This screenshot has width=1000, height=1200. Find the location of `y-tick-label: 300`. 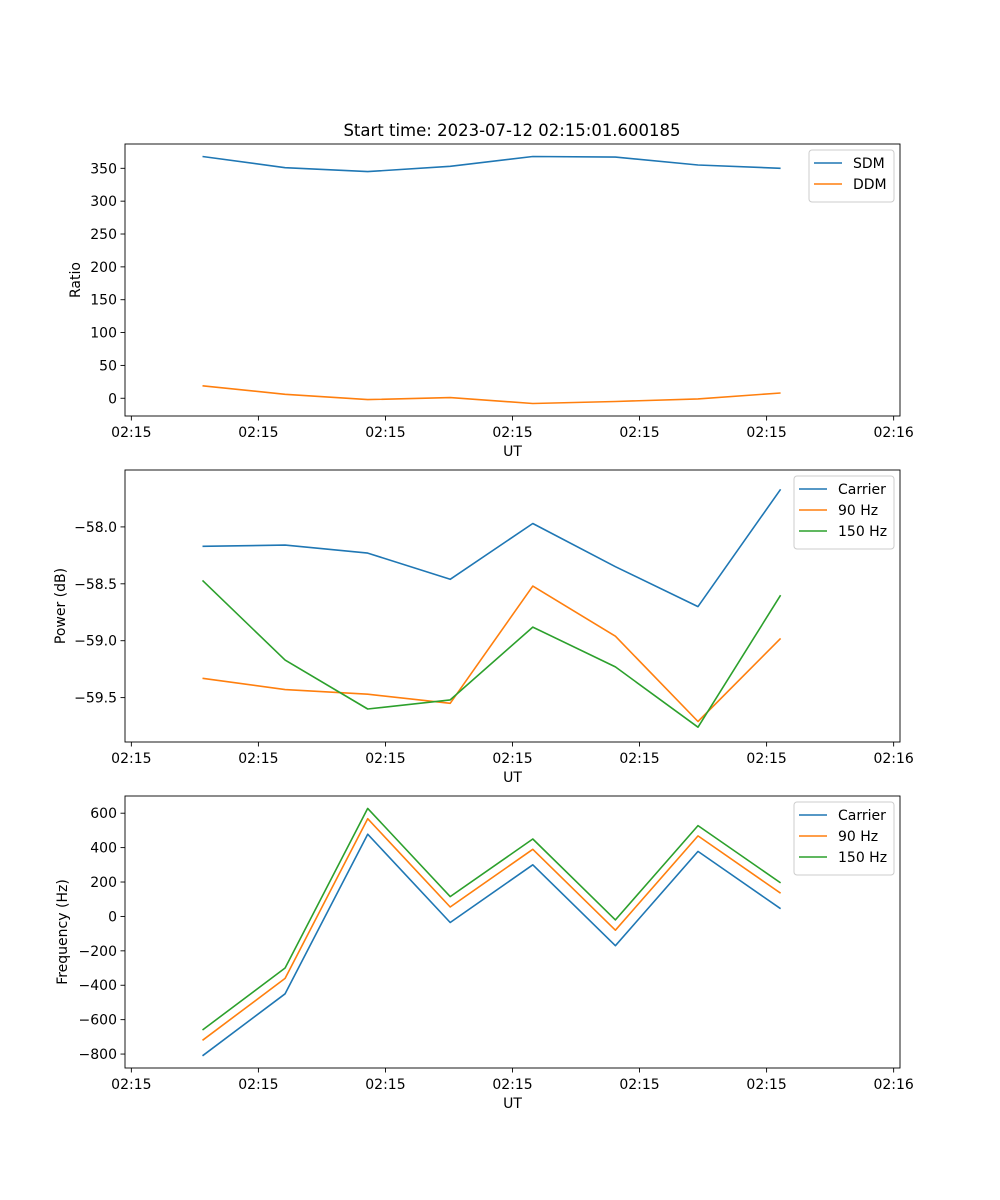

y-tick-label: 300 is located at coordinates (103, 202).